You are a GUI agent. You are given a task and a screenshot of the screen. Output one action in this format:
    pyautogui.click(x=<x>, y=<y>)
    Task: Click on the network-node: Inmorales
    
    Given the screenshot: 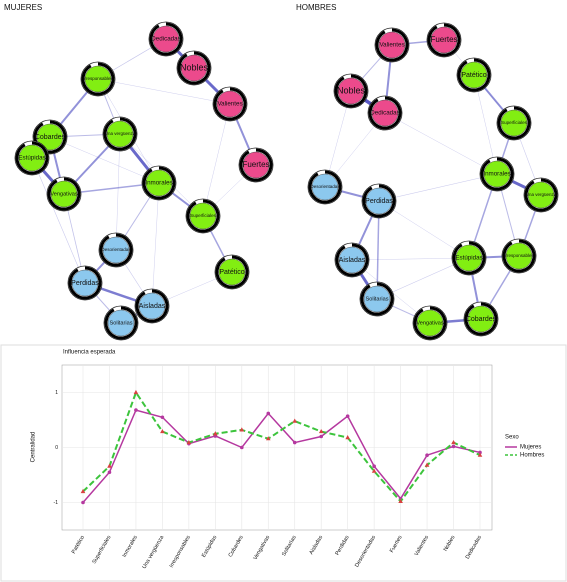 What is the action you would take?
    pyautogui.click(x=159, y=183)
    